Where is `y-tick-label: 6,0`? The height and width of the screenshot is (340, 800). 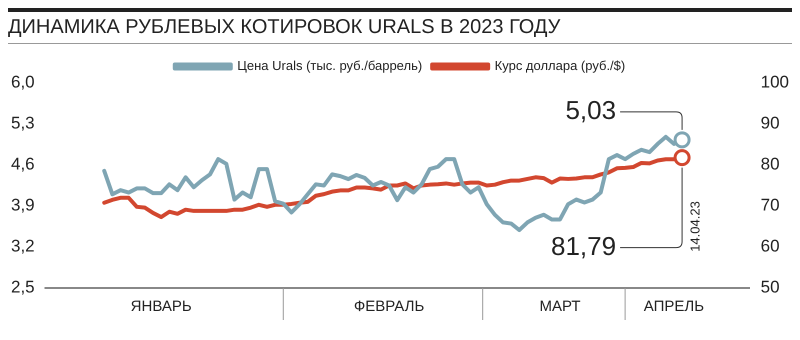
y-tick-label: 6,0 is located at coordinates (22, 82).